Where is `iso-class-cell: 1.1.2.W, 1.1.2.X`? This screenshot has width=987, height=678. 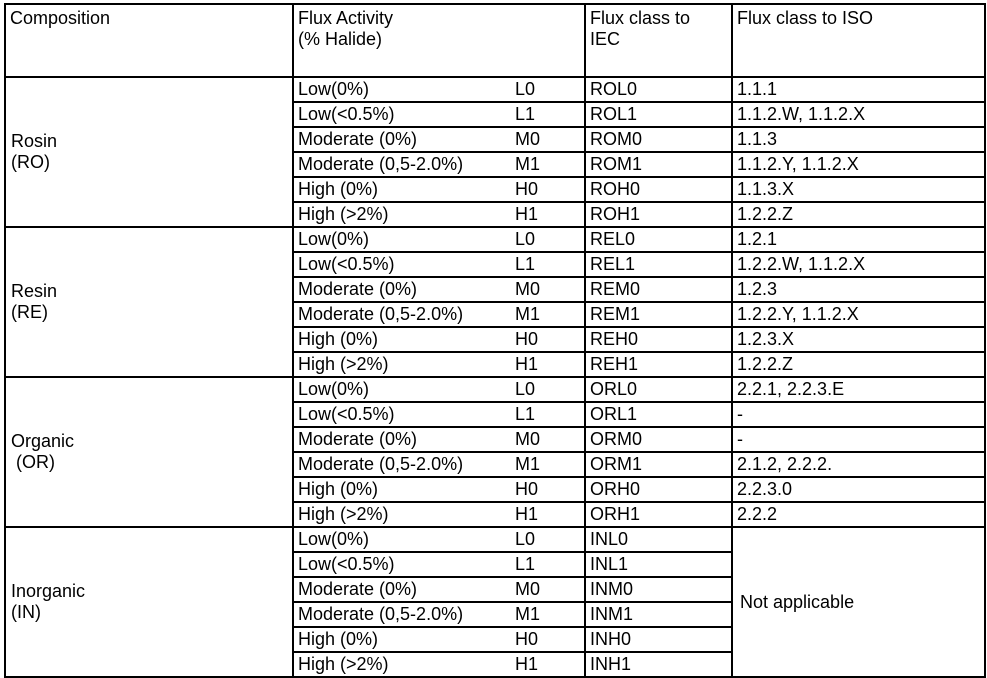 iso-class-cell: 1.1.2.W, 1.1.2.X is located at coordinates (858, 114).